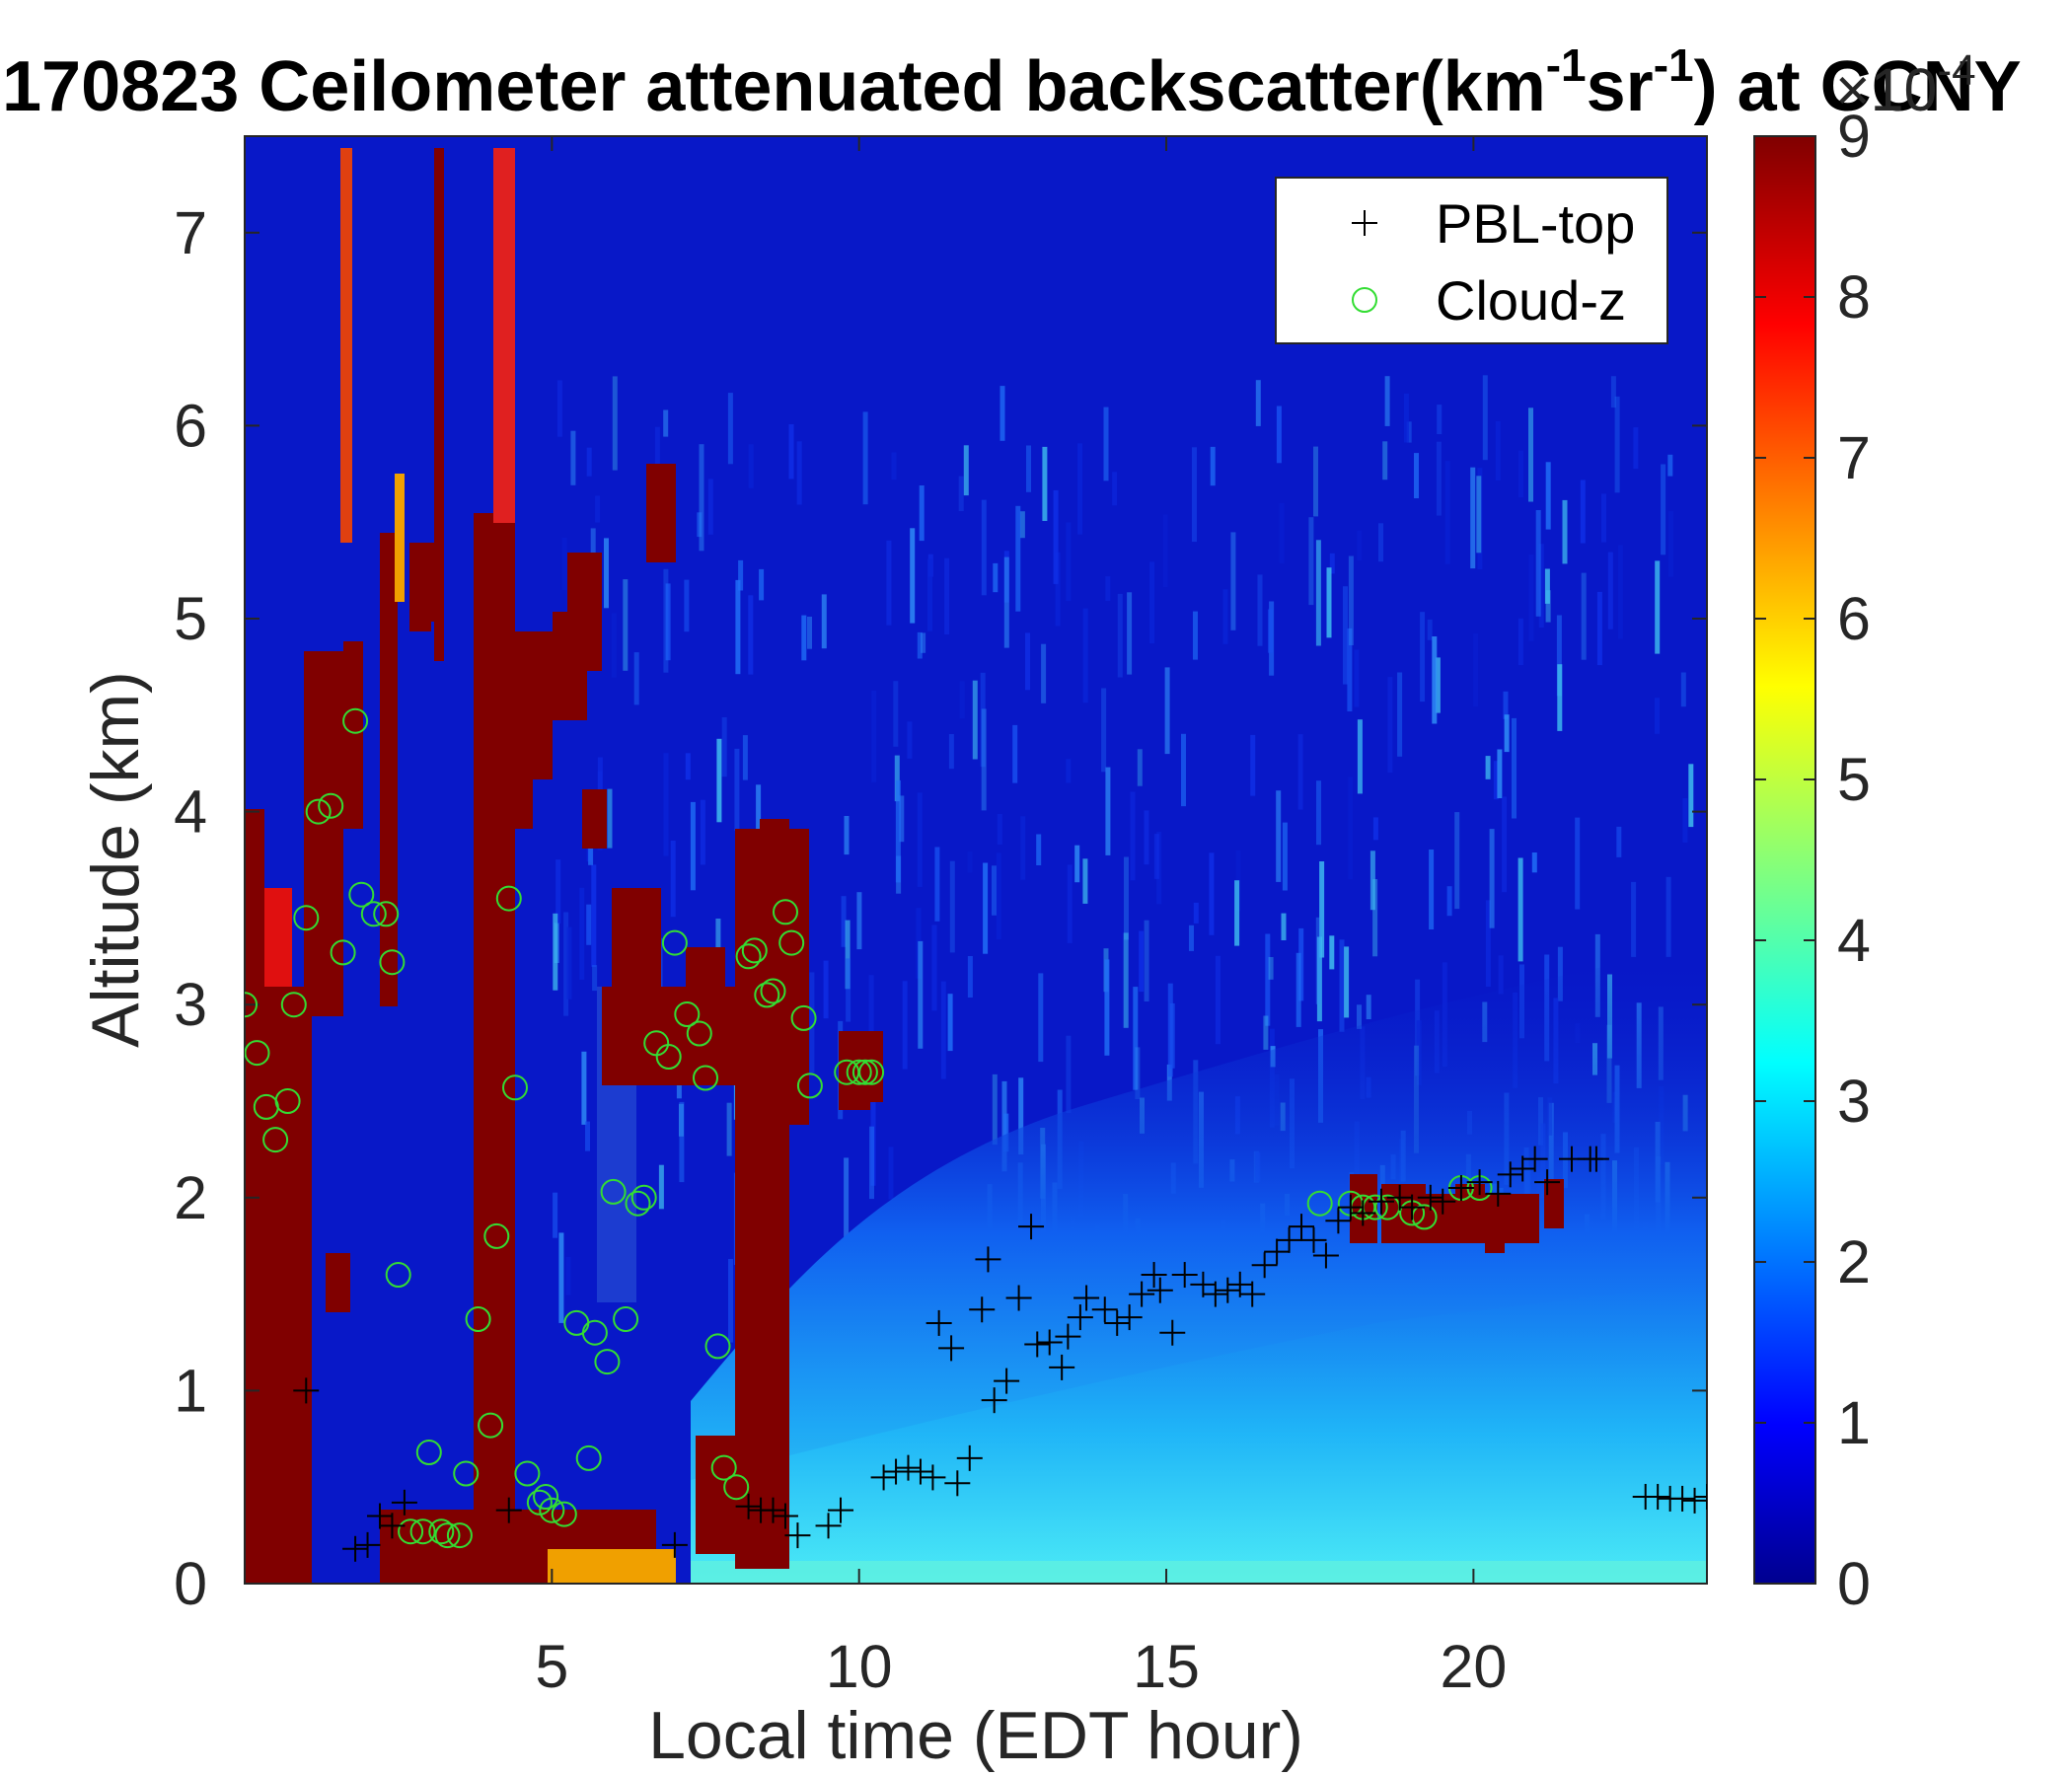 Image resolution: width=2072 pixels, height=1776 pixels. Describe the element at coordinates (191, 1005) in the screenshot. I see `y-tick-label: 3` at that location.